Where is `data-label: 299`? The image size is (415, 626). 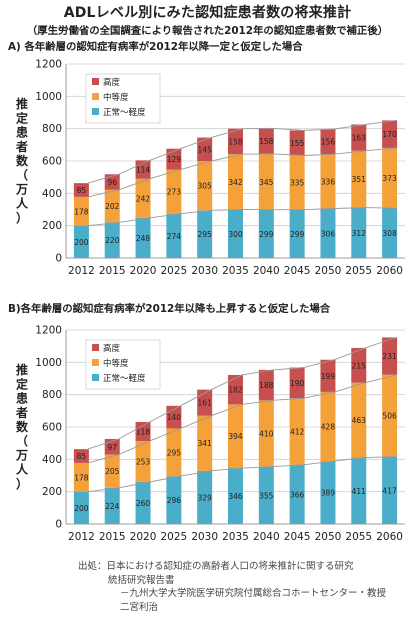
data-label: 299 is located at coordinates (266, 234).